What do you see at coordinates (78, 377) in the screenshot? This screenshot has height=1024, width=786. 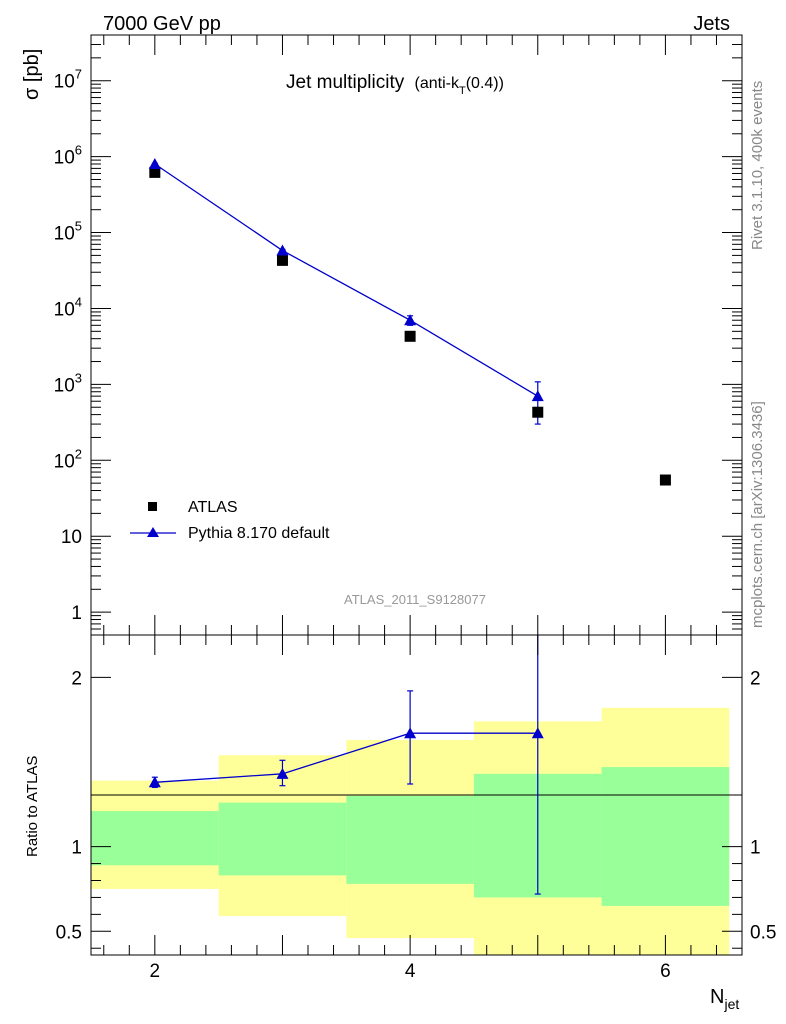 I see `main-y-tick-exponent: 3` at bounding box center [78, 377].